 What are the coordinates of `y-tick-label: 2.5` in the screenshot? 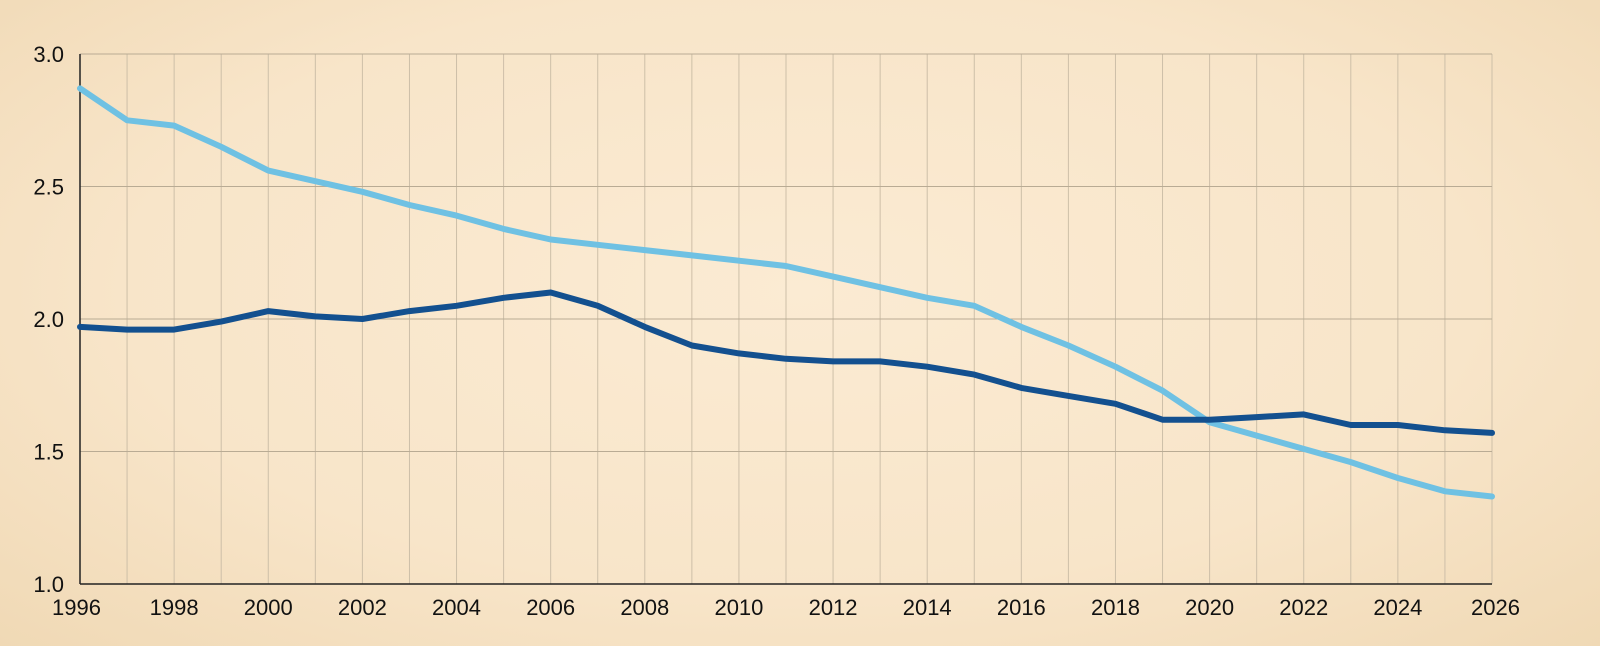 It's located at (48, 187).